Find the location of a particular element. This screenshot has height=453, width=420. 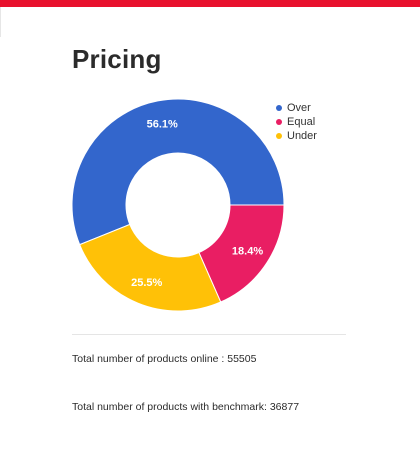

legend-item-under: Under is located at coordinates (296, 136).